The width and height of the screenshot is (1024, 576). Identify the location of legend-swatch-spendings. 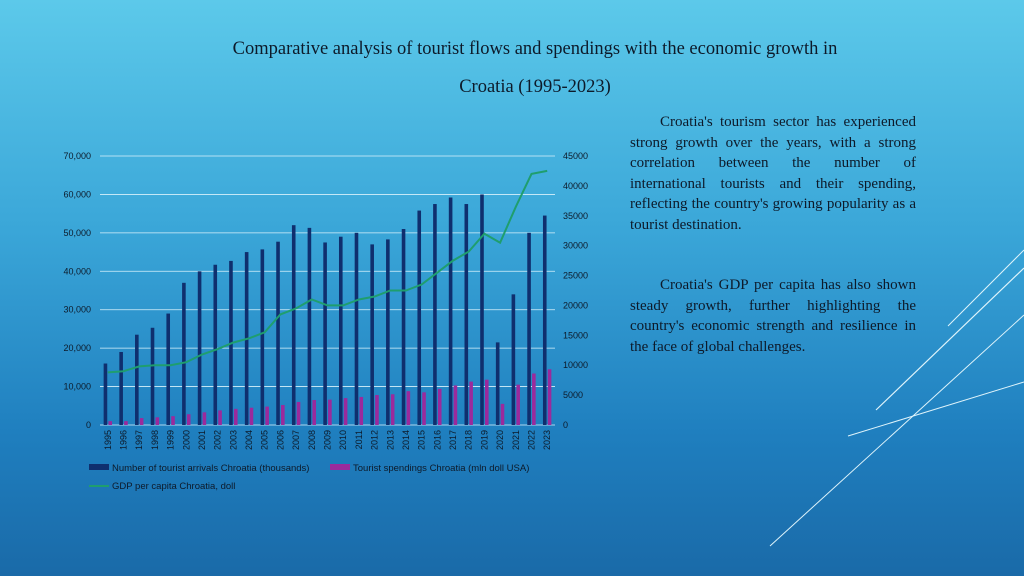
(340, 467).